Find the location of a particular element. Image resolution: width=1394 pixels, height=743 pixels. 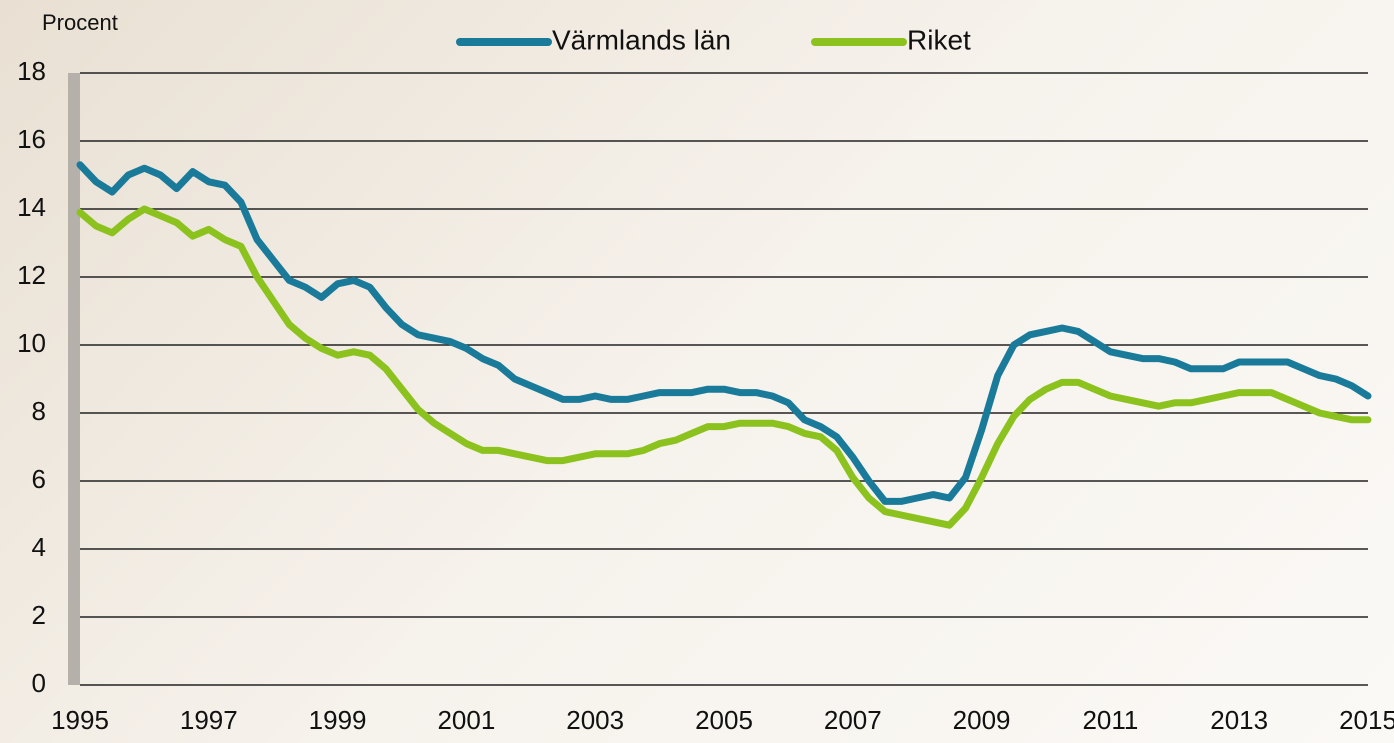

legend-label: Riket is located at coordinates (939, 39).